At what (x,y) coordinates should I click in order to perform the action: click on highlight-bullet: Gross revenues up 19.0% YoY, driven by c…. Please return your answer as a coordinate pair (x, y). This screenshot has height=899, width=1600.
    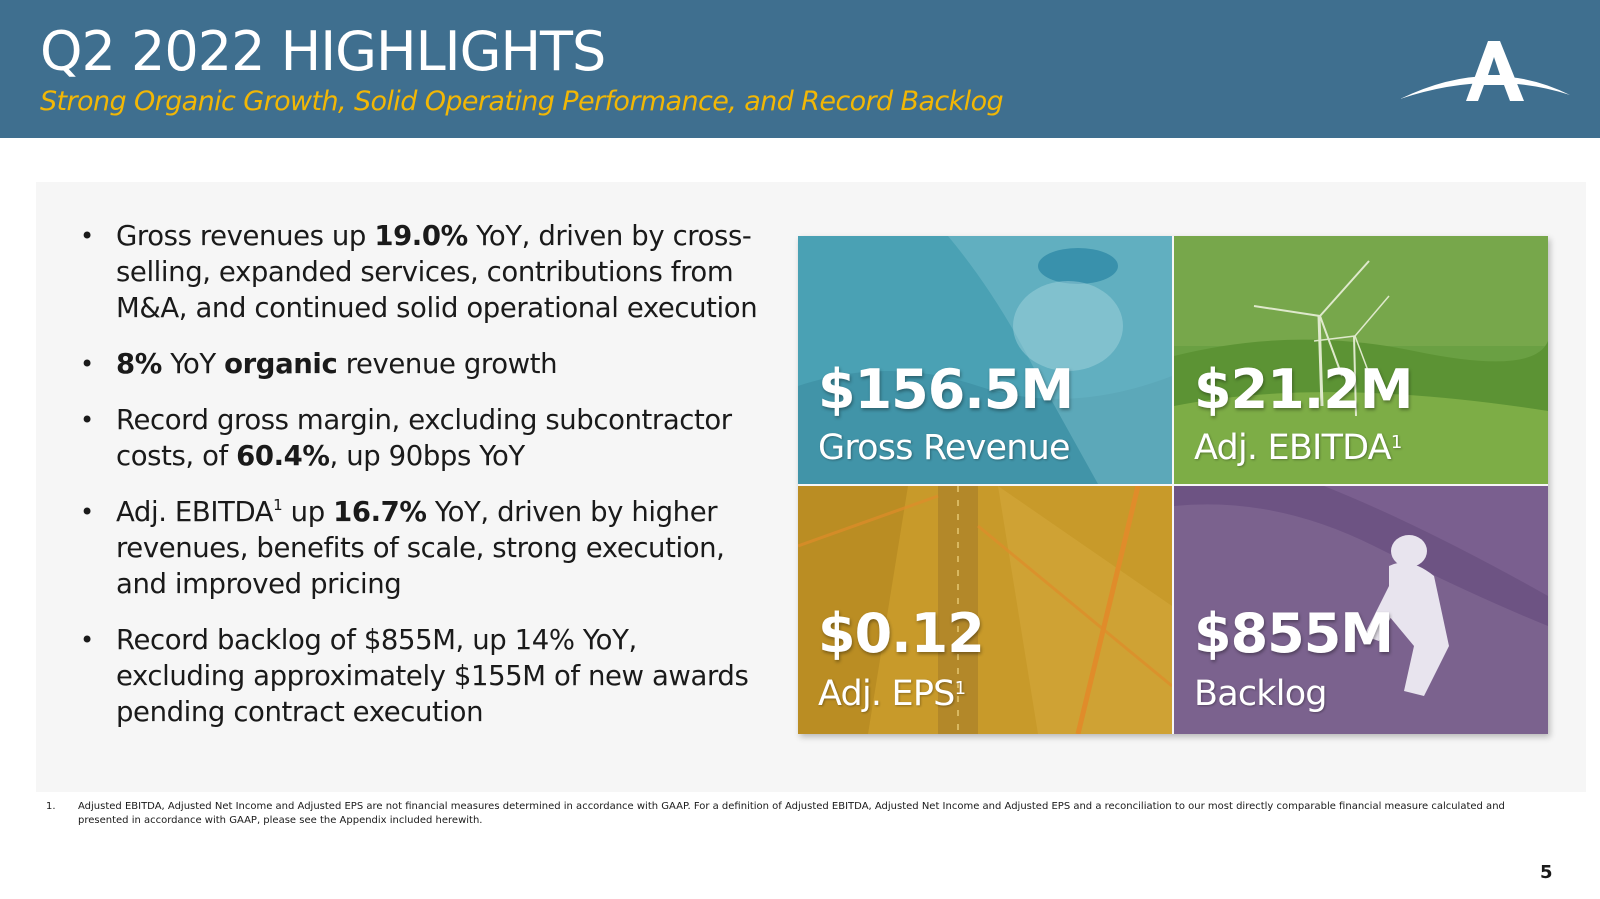
    Looking at the image, I should click on (421, 272).